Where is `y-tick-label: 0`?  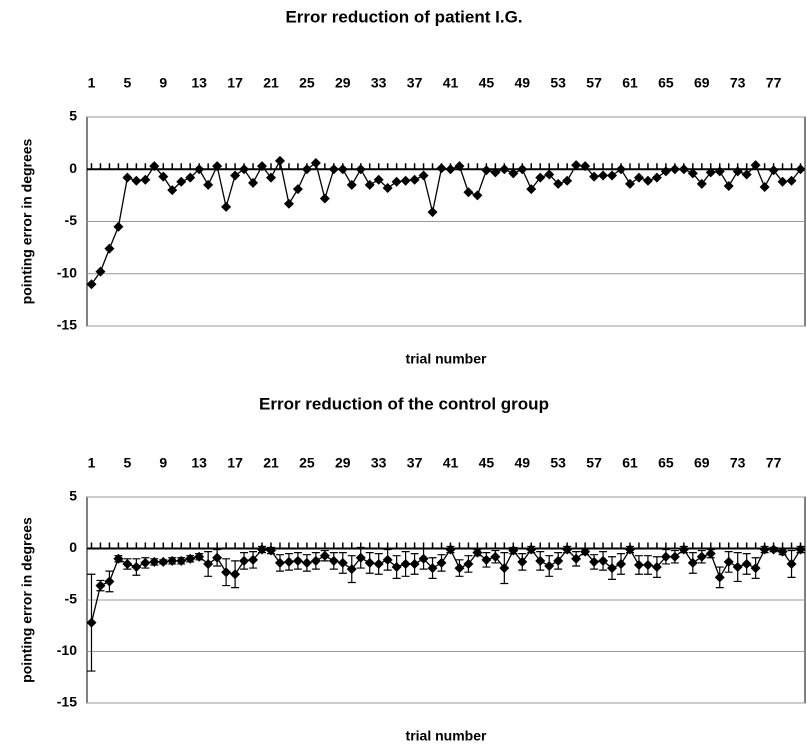
y-tick-label: 0 is located at coordinates (73, 168).